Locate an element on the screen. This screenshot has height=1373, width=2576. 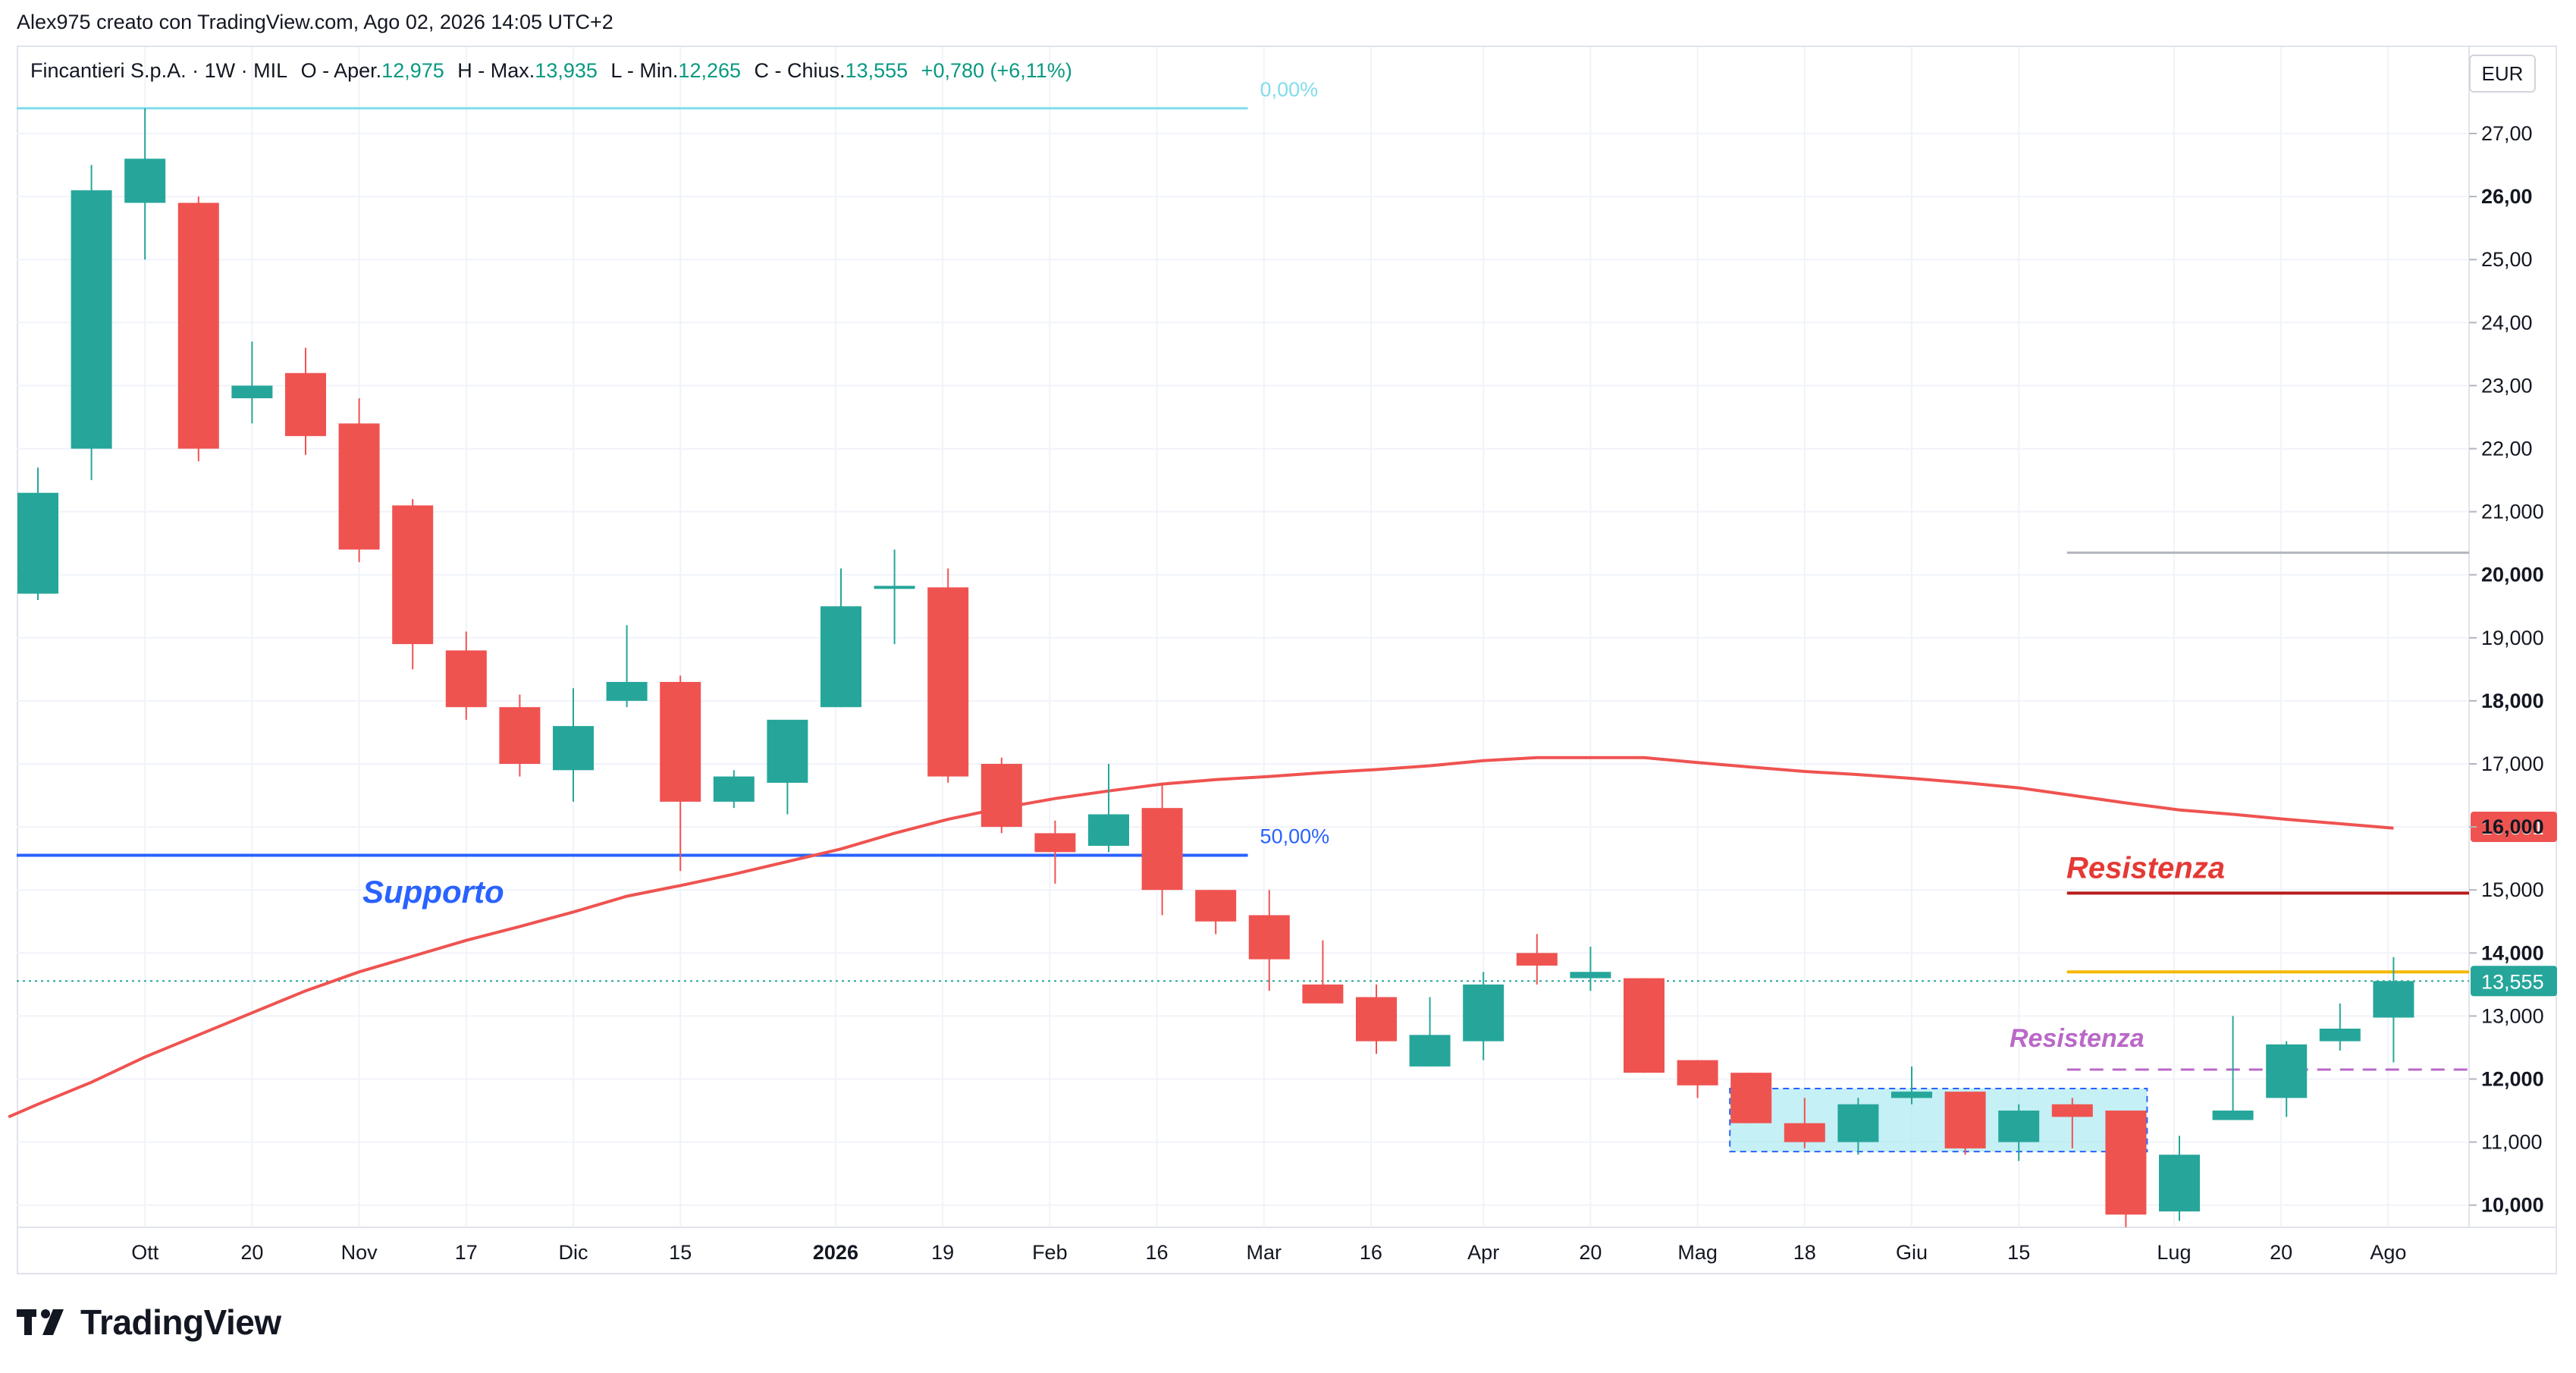
x-tick-label: Apr is located at coordinates (1483, 1252).